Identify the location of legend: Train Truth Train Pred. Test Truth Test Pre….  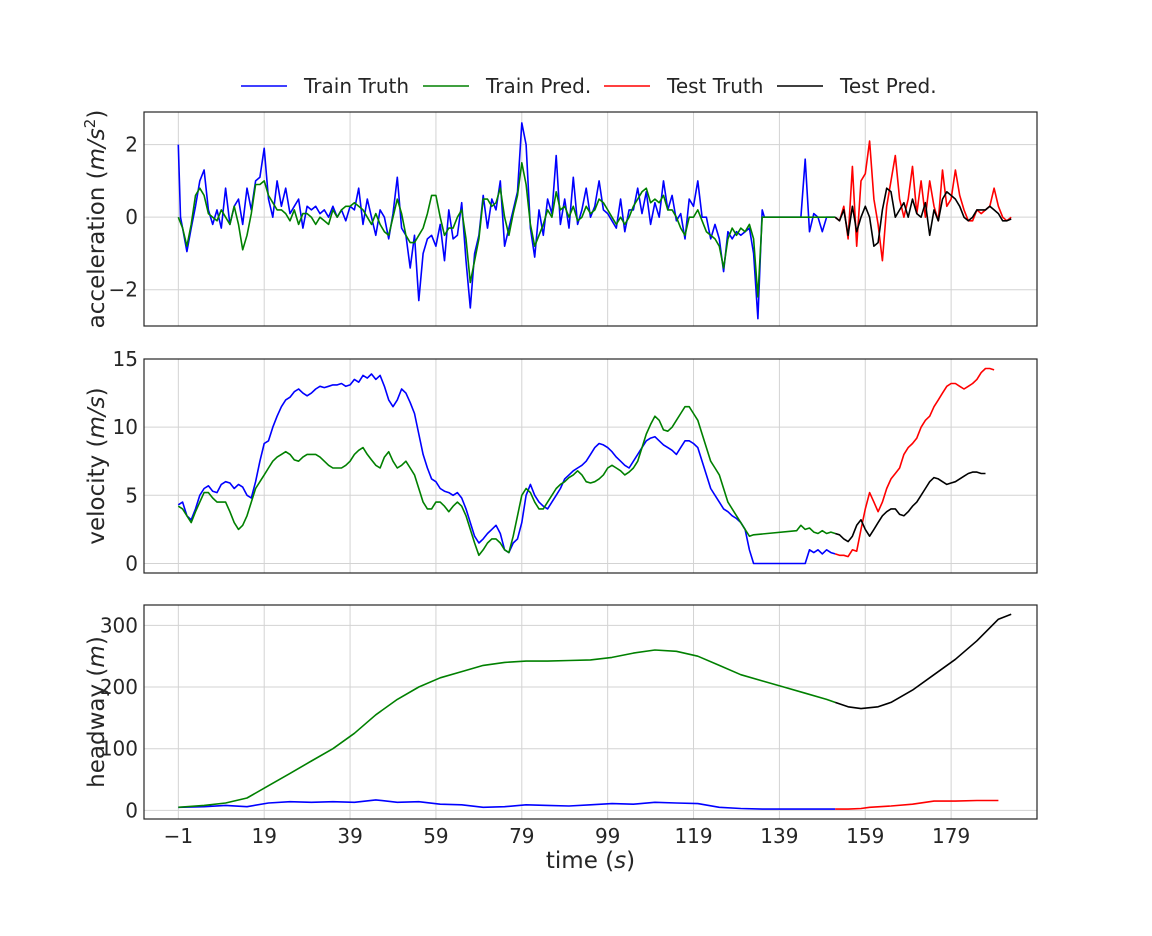
(589, 86).